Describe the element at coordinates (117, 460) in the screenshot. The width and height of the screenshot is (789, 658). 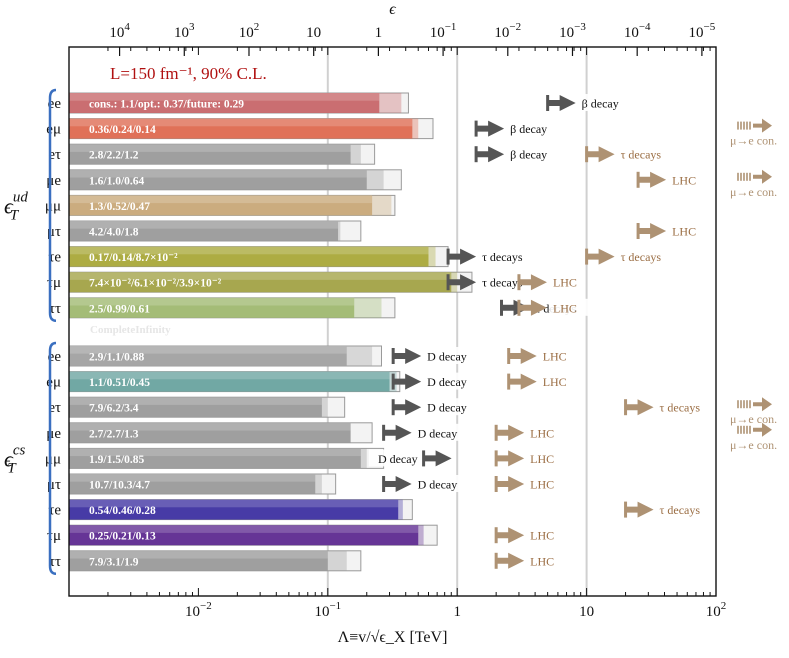
I see `bar-value-label: 1.9/1.5/0.85` at that location.